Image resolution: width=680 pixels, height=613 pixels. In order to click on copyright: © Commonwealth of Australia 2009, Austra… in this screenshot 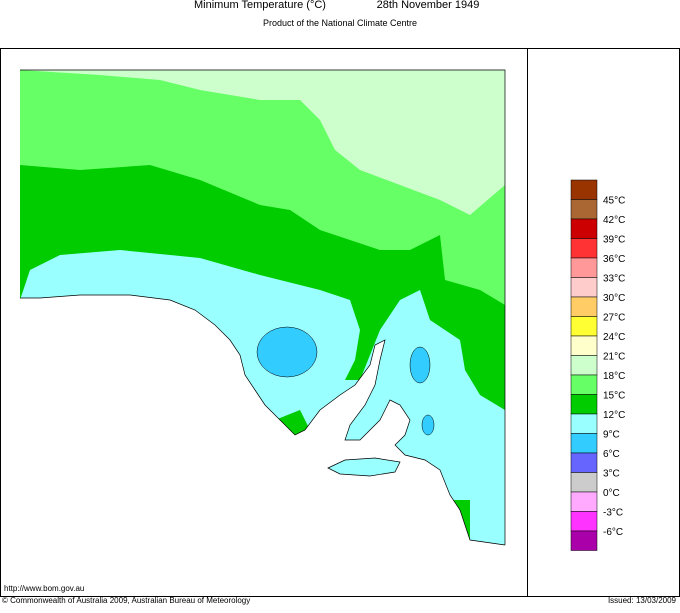, I will do `click(126, 600)`.